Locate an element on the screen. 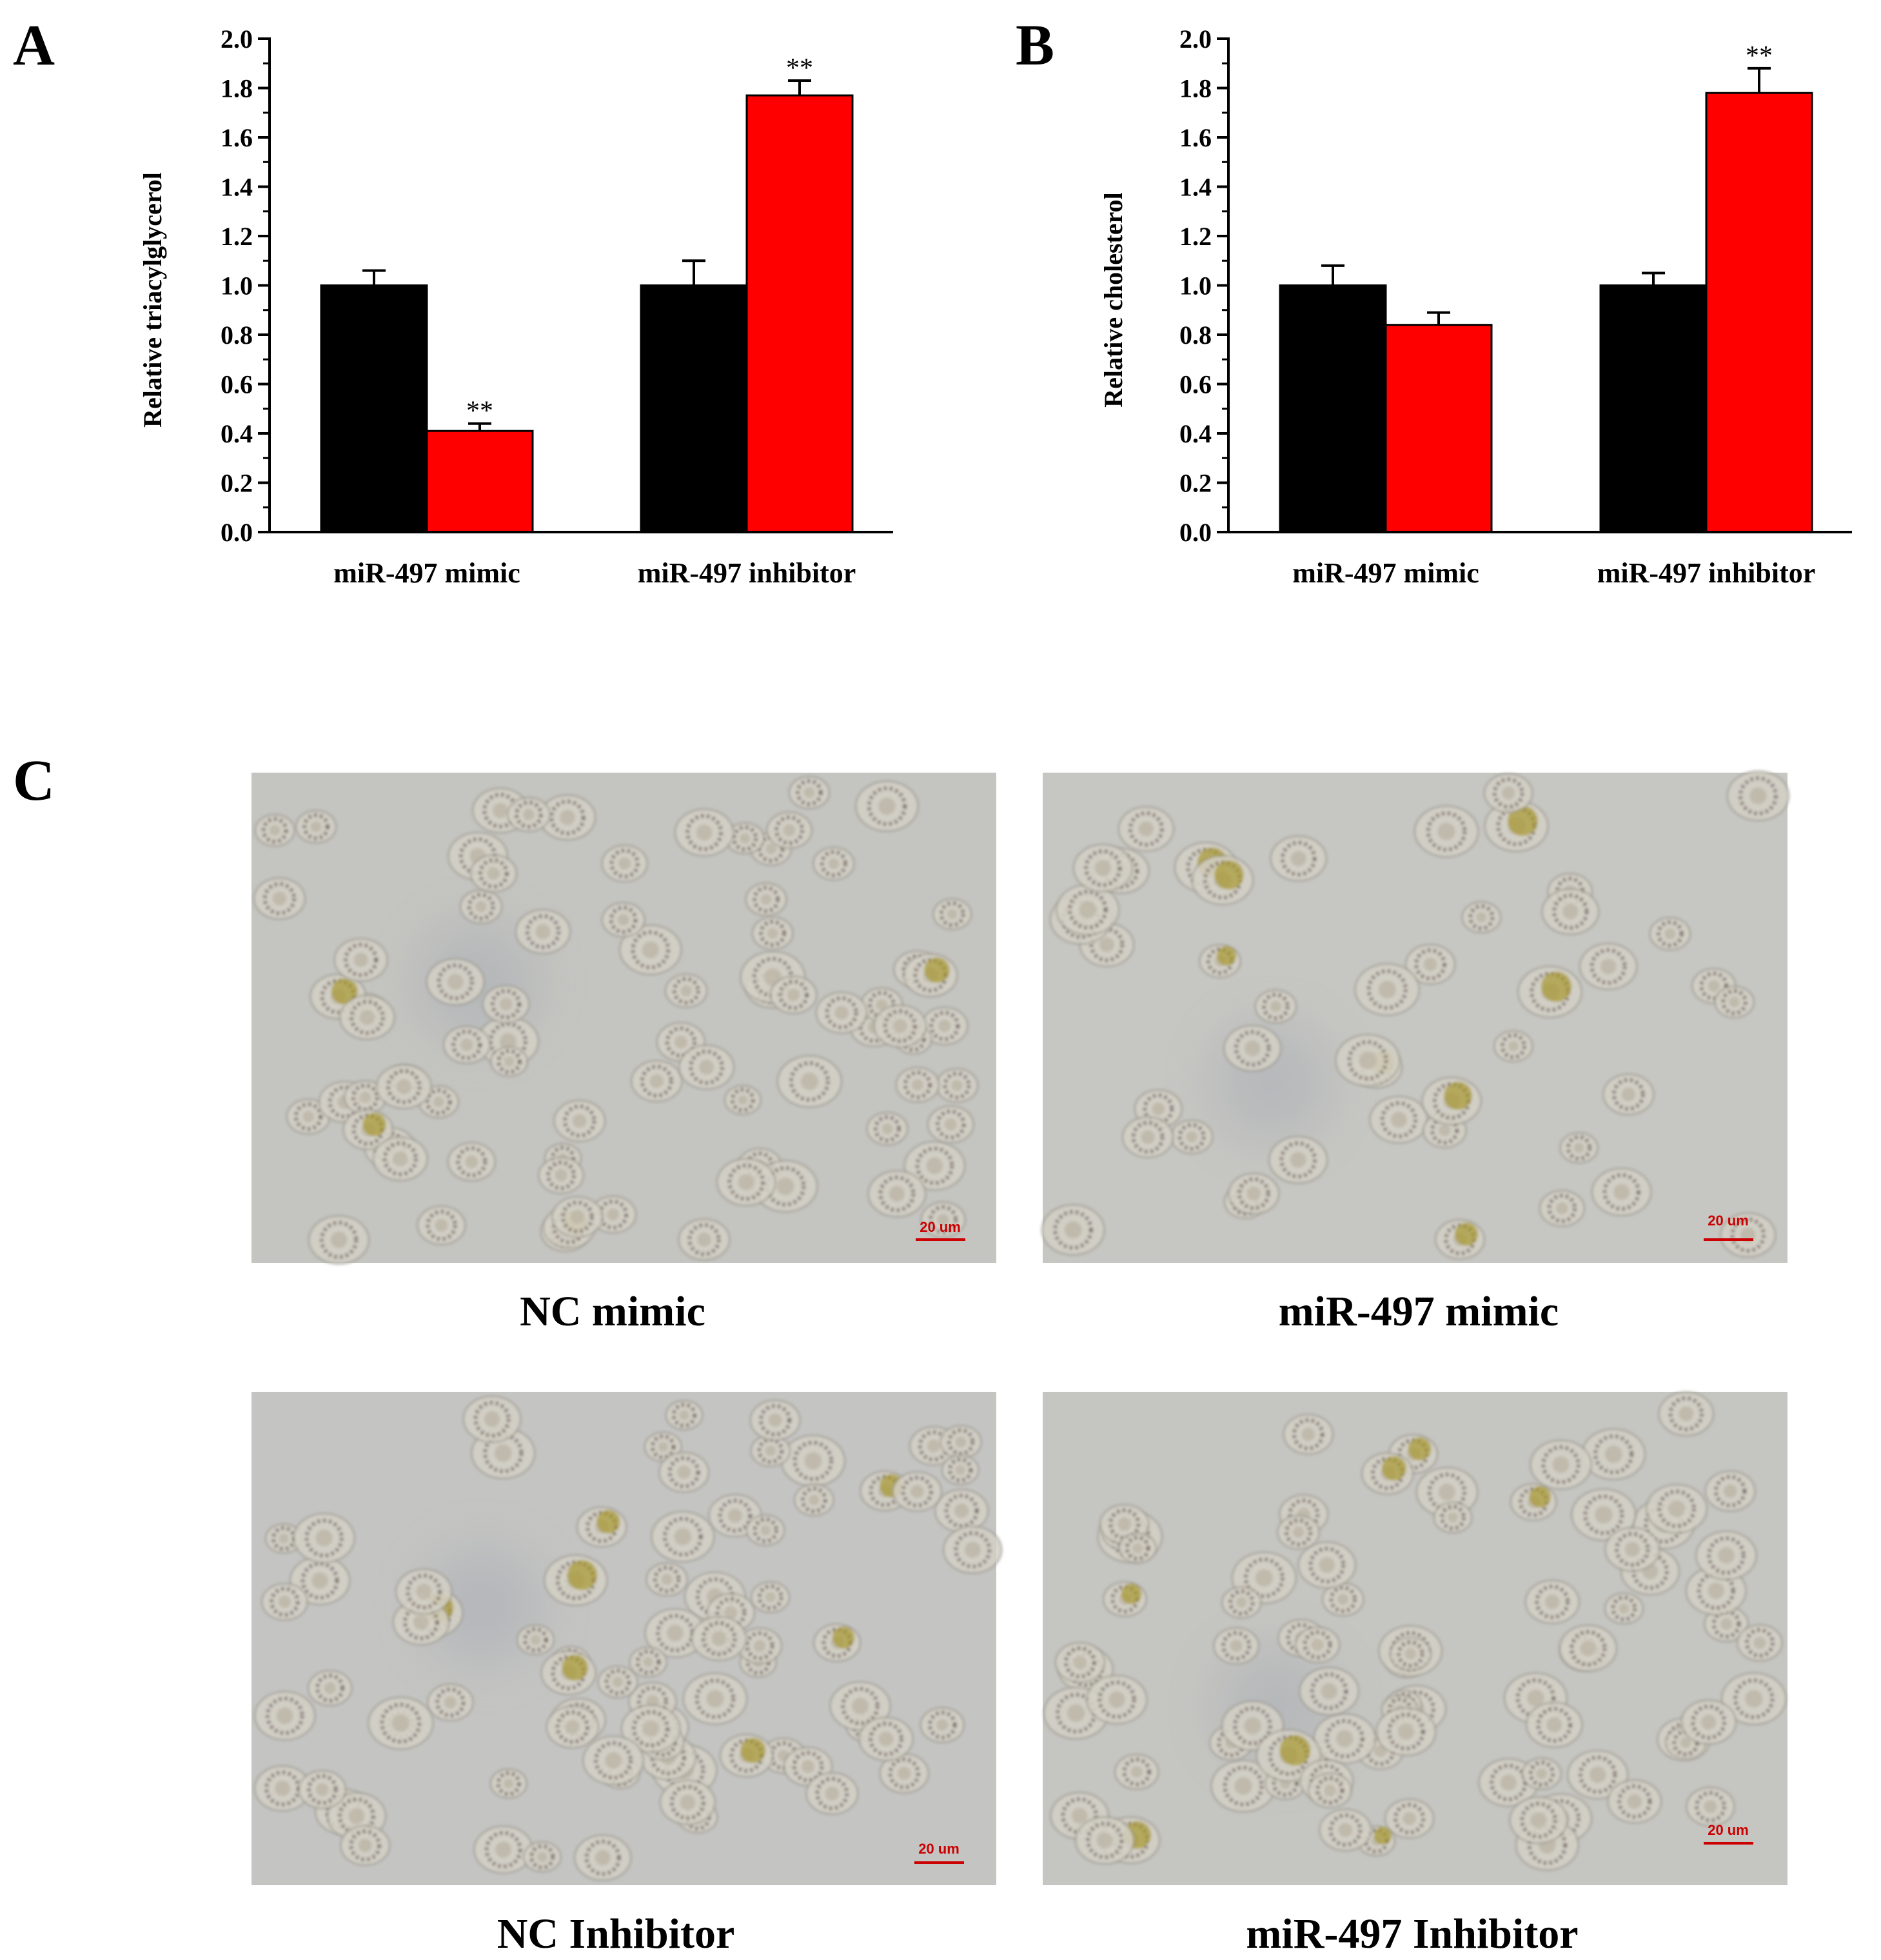 The width and height of the screenshot is (1881, 1960). category-labels-a: miR-497 mimic miR-497 inhibitor is located at coordinates (594, 573).